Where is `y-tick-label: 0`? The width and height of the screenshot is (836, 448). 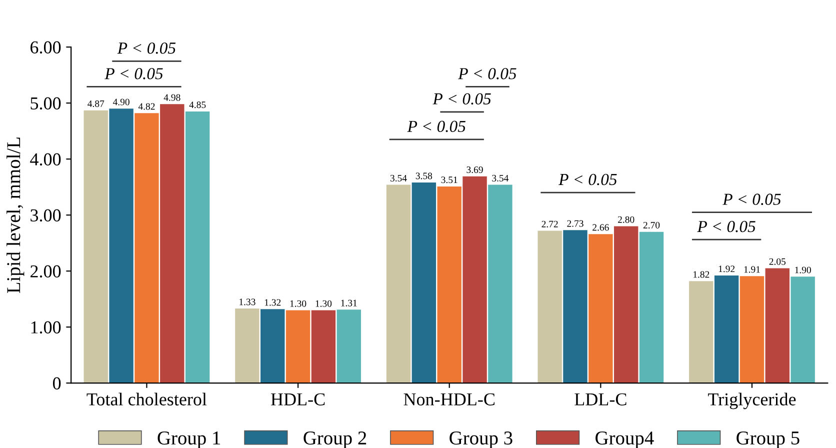 y-tick-label: 0 is located at coordinates (57, 383).